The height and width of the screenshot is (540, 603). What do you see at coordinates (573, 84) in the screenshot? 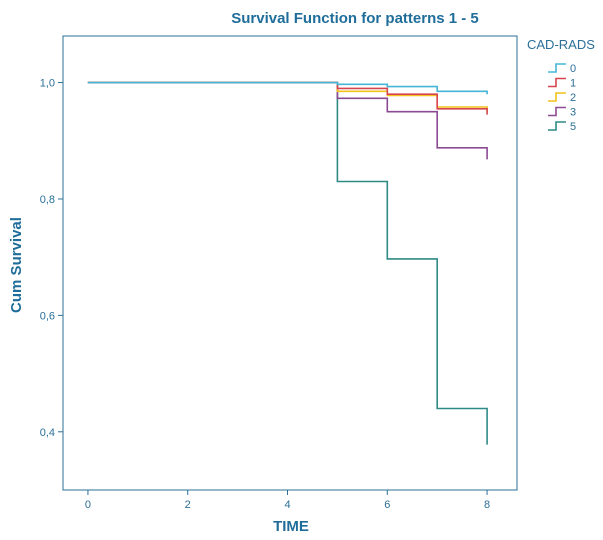
I see `legend-label: 1` at bounding box center [573, 84].